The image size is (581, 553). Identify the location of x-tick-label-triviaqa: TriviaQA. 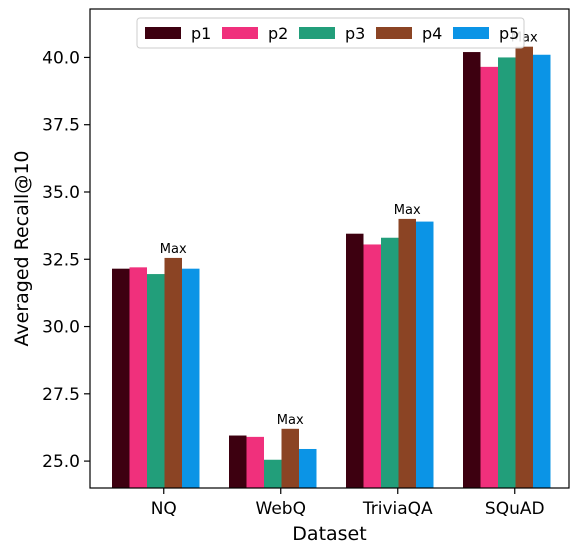
(397, 509).